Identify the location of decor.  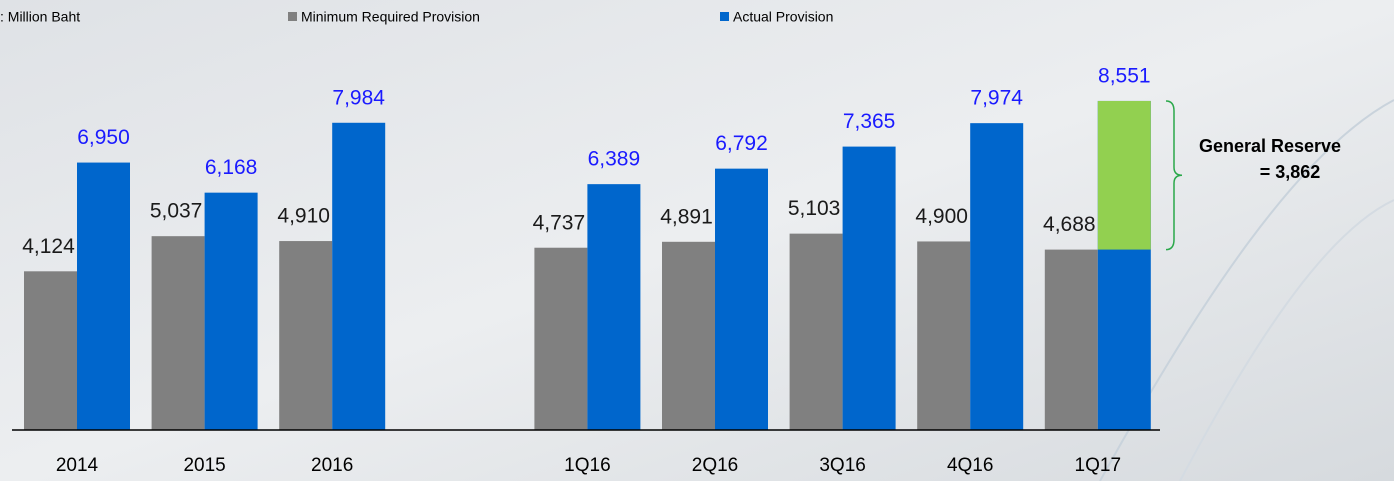
(1286, 340).